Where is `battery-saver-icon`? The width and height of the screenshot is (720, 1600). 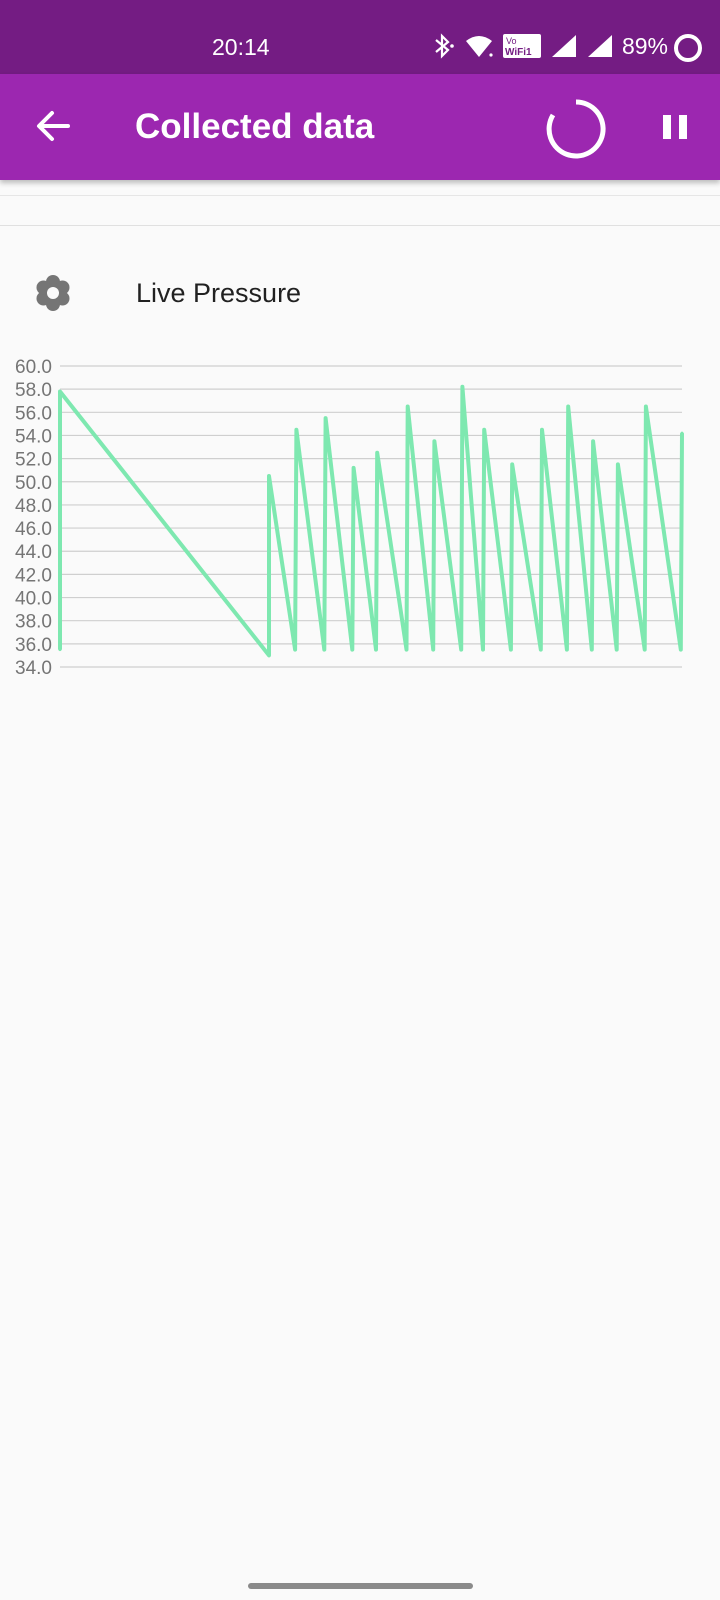
battery-saver-icon is located at coordinates (688, 48).